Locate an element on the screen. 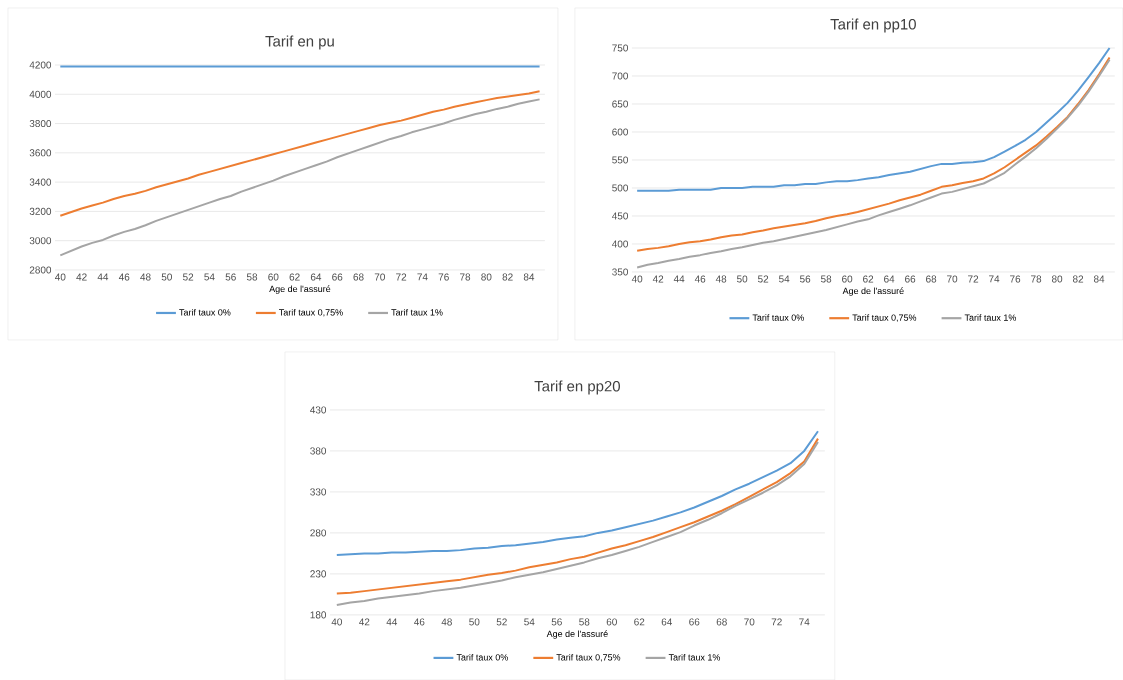 This screenshot has height=680, width=1123. chart-title: Tarif en pu is located at coordinates (299, 42).